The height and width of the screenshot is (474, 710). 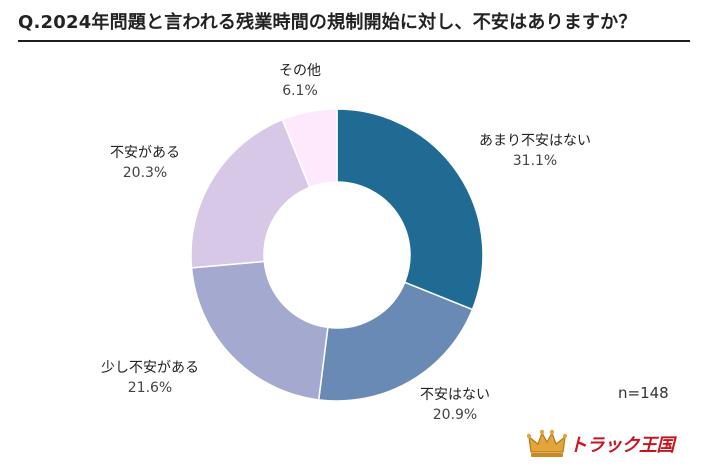 I want to click on crown-icon, so click(x=547, y=443).